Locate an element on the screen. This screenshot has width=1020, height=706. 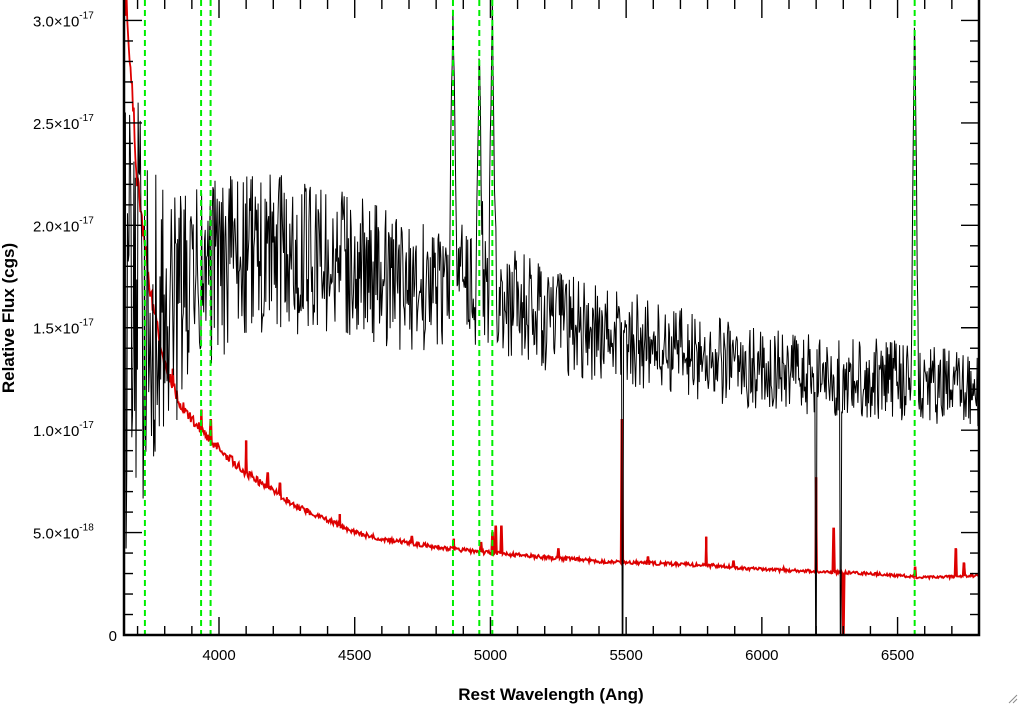
x-tick-label: 4000 is located at coordinates (218, 655).